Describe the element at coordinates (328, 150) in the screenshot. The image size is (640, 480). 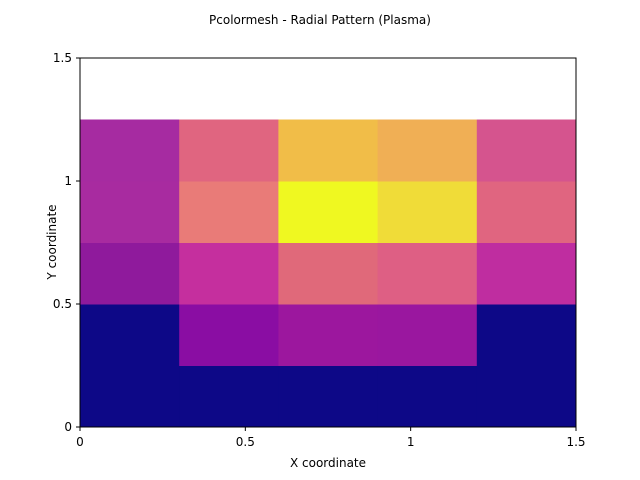
I see `heatmap-cell-r4-c2` at that location.